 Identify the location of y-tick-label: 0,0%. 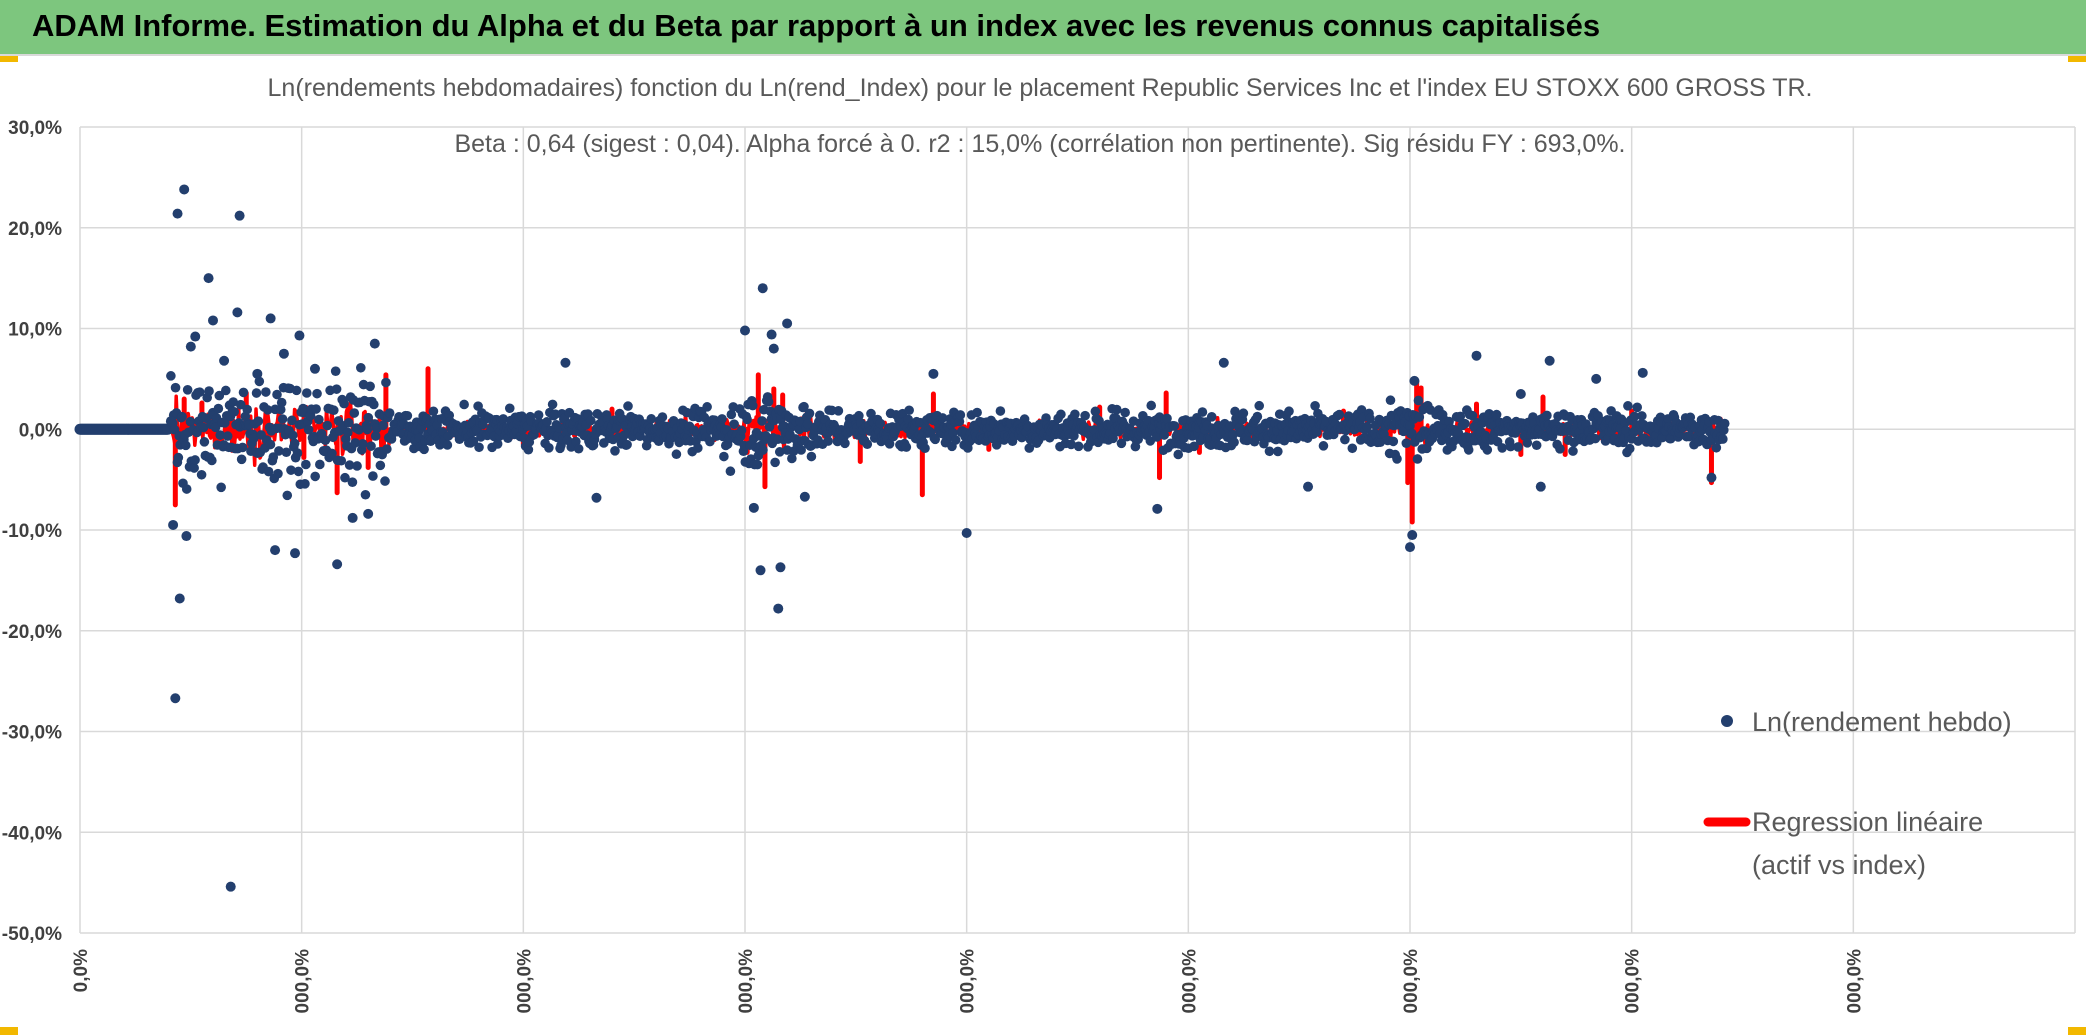
(40, 430).